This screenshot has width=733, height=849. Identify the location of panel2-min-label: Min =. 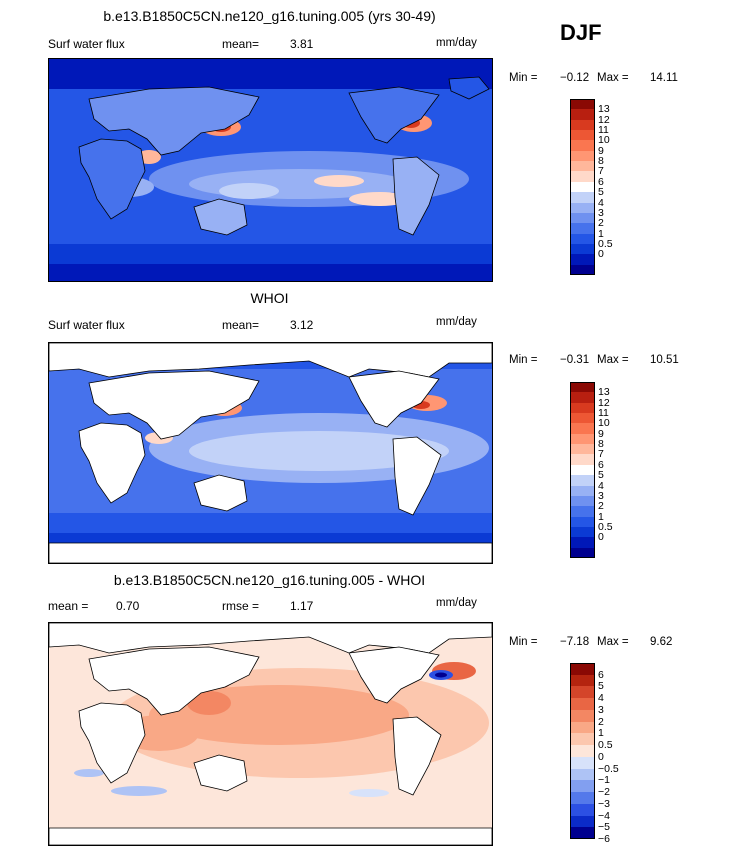
(523, 360).